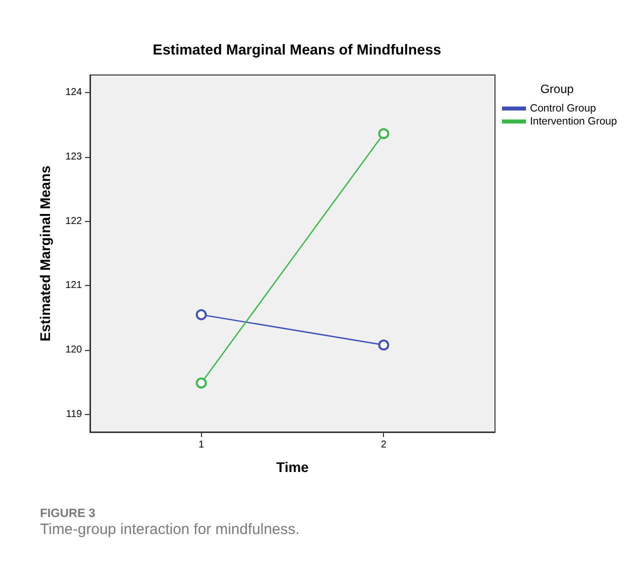  Describe the element at coordinates (292, 467) in the screenshot. I see `x-axis-title: Time` at that location.